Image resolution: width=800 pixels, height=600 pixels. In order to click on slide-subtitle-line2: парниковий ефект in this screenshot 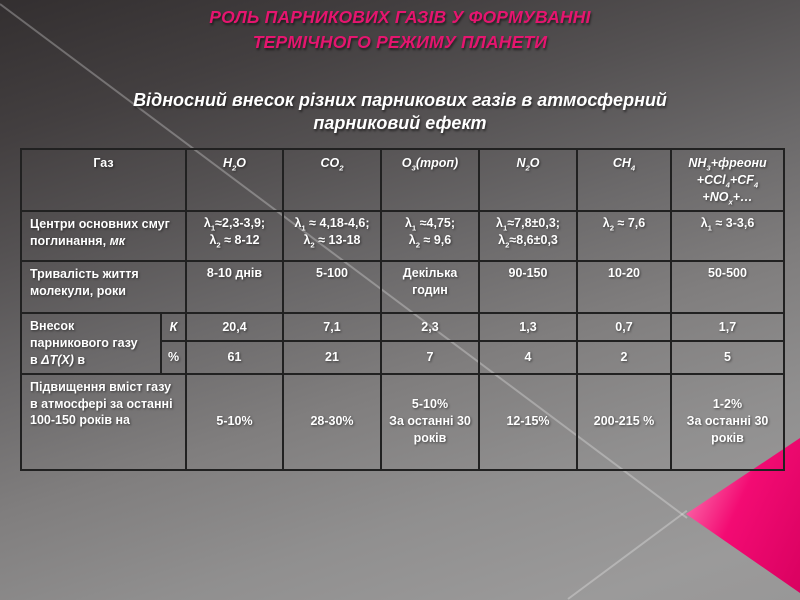, I will do `click(400, 123)`.